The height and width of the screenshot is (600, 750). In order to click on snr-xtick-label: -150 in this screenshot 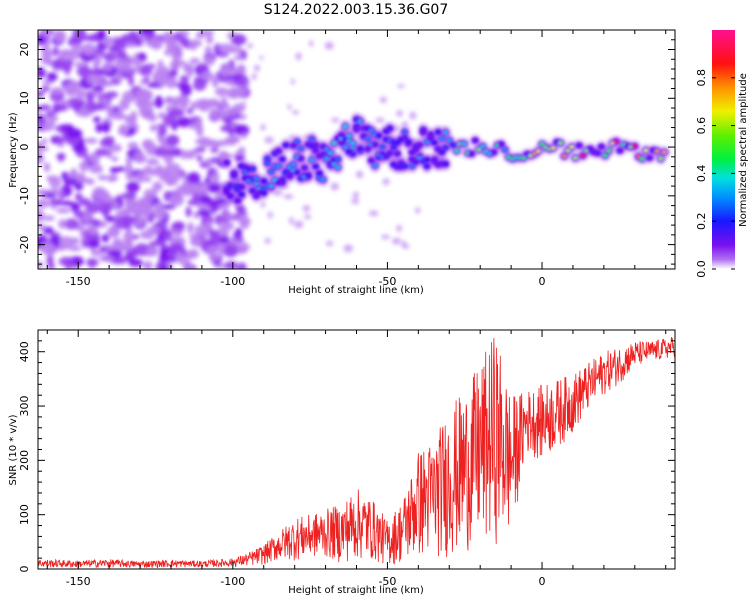, I will do `click(78, 581)`.